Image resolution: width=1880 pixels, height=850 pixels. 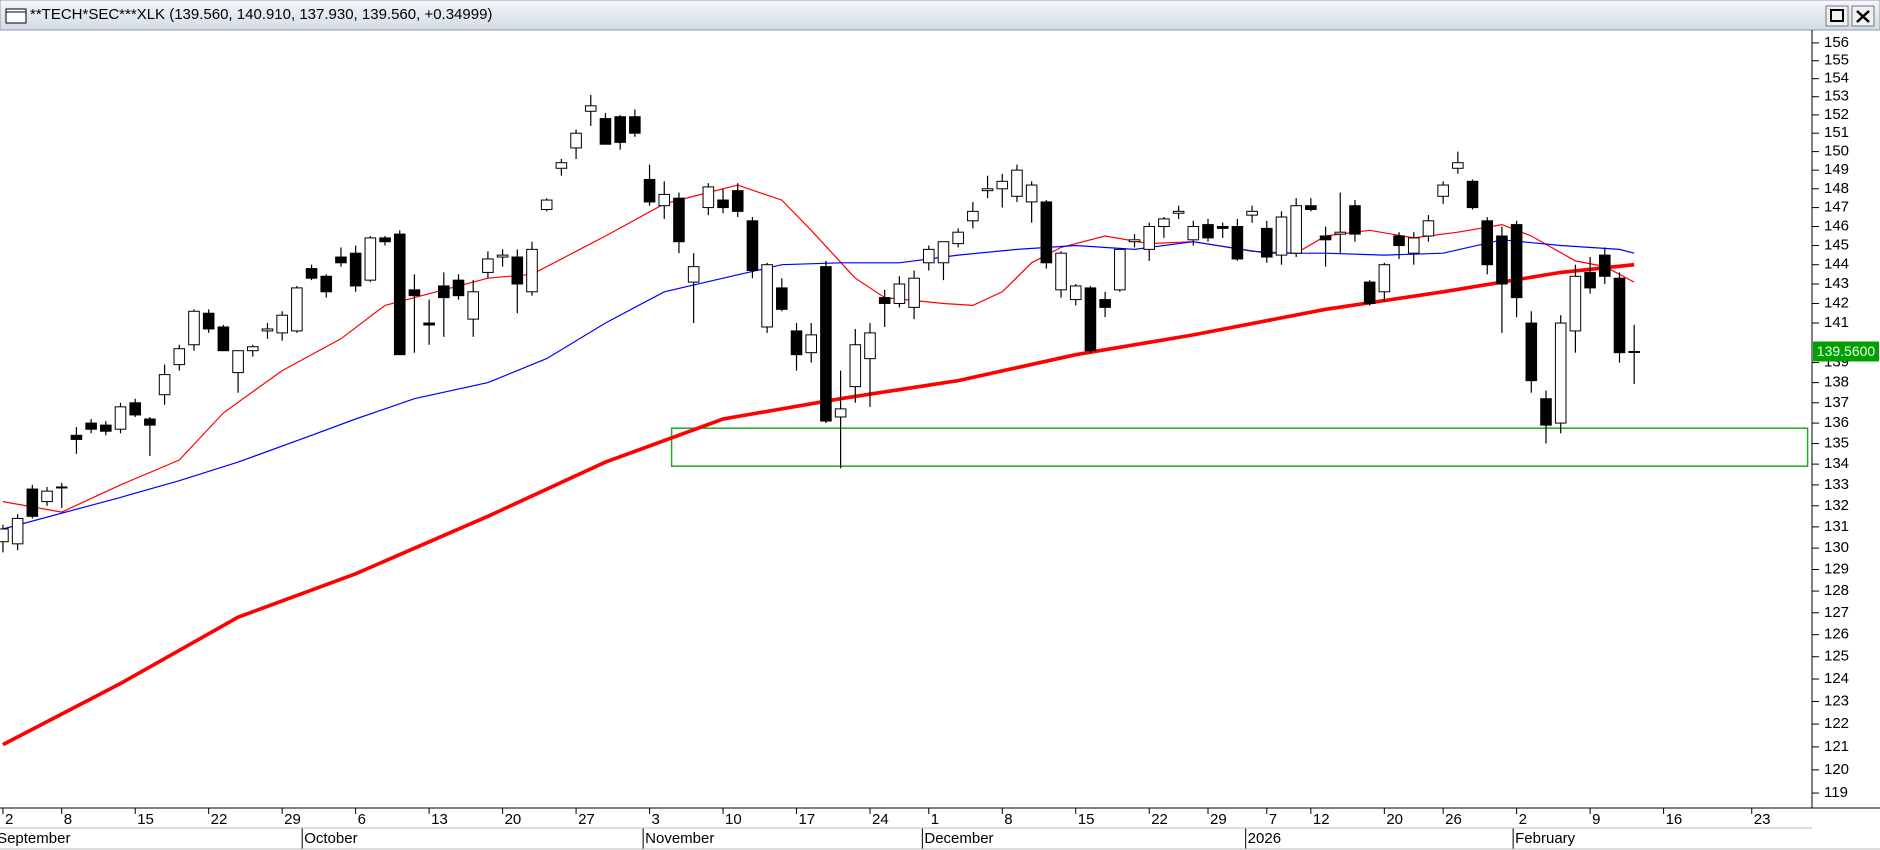 I want to click on y-tick-label: 130, so click(x=1836, y=547).